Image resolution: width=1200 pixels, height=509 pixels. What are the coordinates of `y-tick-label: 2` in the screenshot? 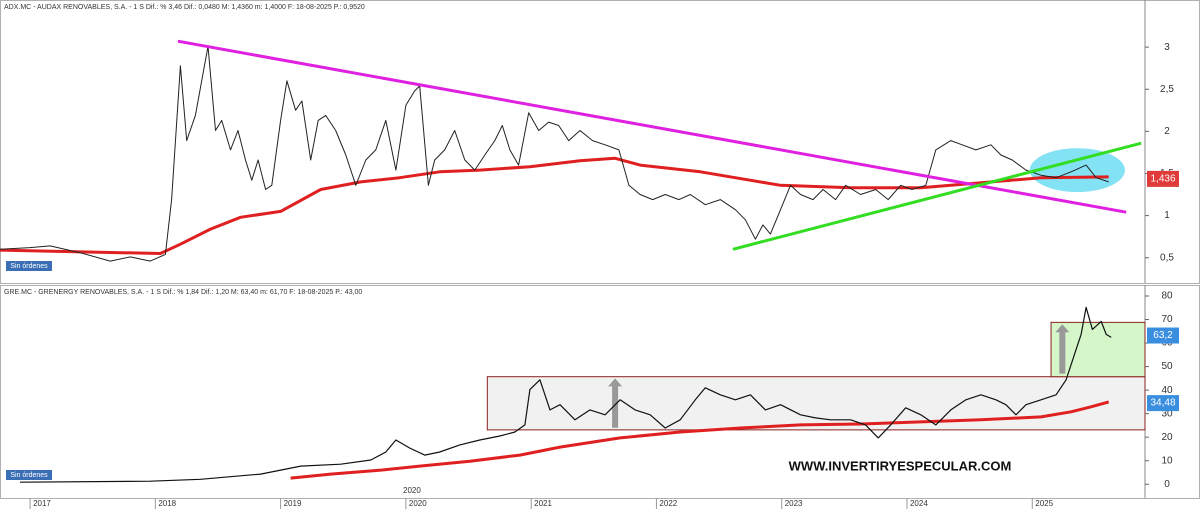 It's located at (1167, 131).